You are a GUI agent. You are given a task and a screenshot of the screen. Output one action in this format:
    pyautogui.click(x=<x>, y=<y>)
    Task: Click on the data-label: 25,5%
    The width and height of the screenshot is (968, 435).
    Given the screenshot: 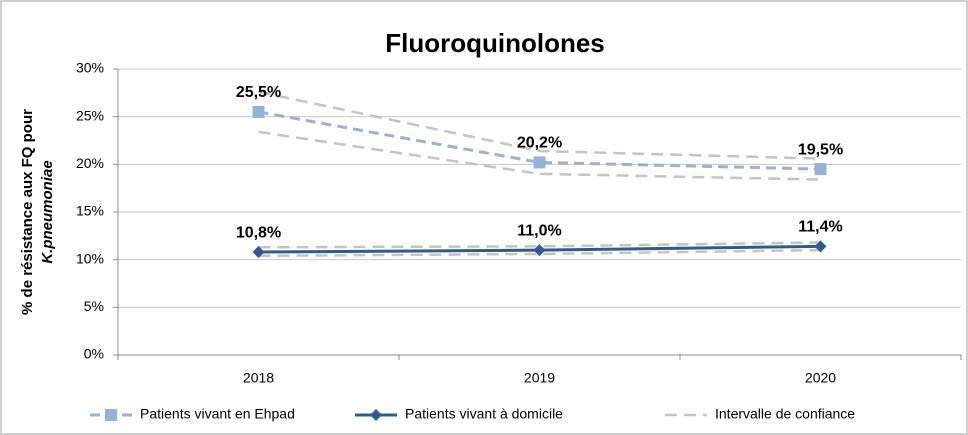 What is the action you would take?
    pyautogui.click(x=258, y=92)
    